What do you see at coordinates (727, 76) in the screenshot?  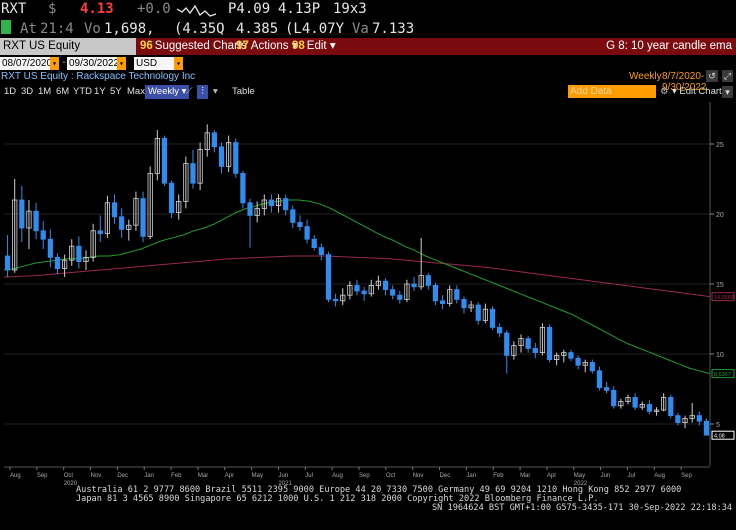 I see `expand-icon: ⤢` at bounding box center [727, 76].